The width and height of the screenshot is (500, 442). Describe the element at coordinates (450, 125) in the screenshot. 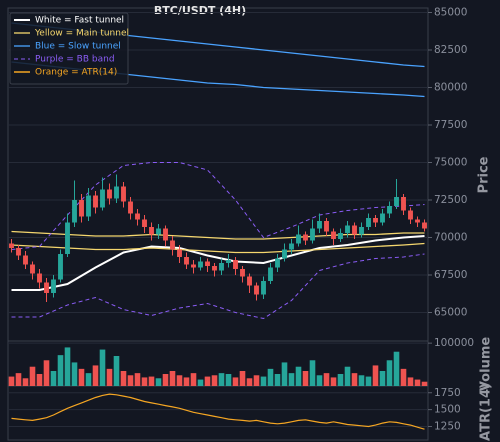

I see `y-tick-label: 77500` at that location.